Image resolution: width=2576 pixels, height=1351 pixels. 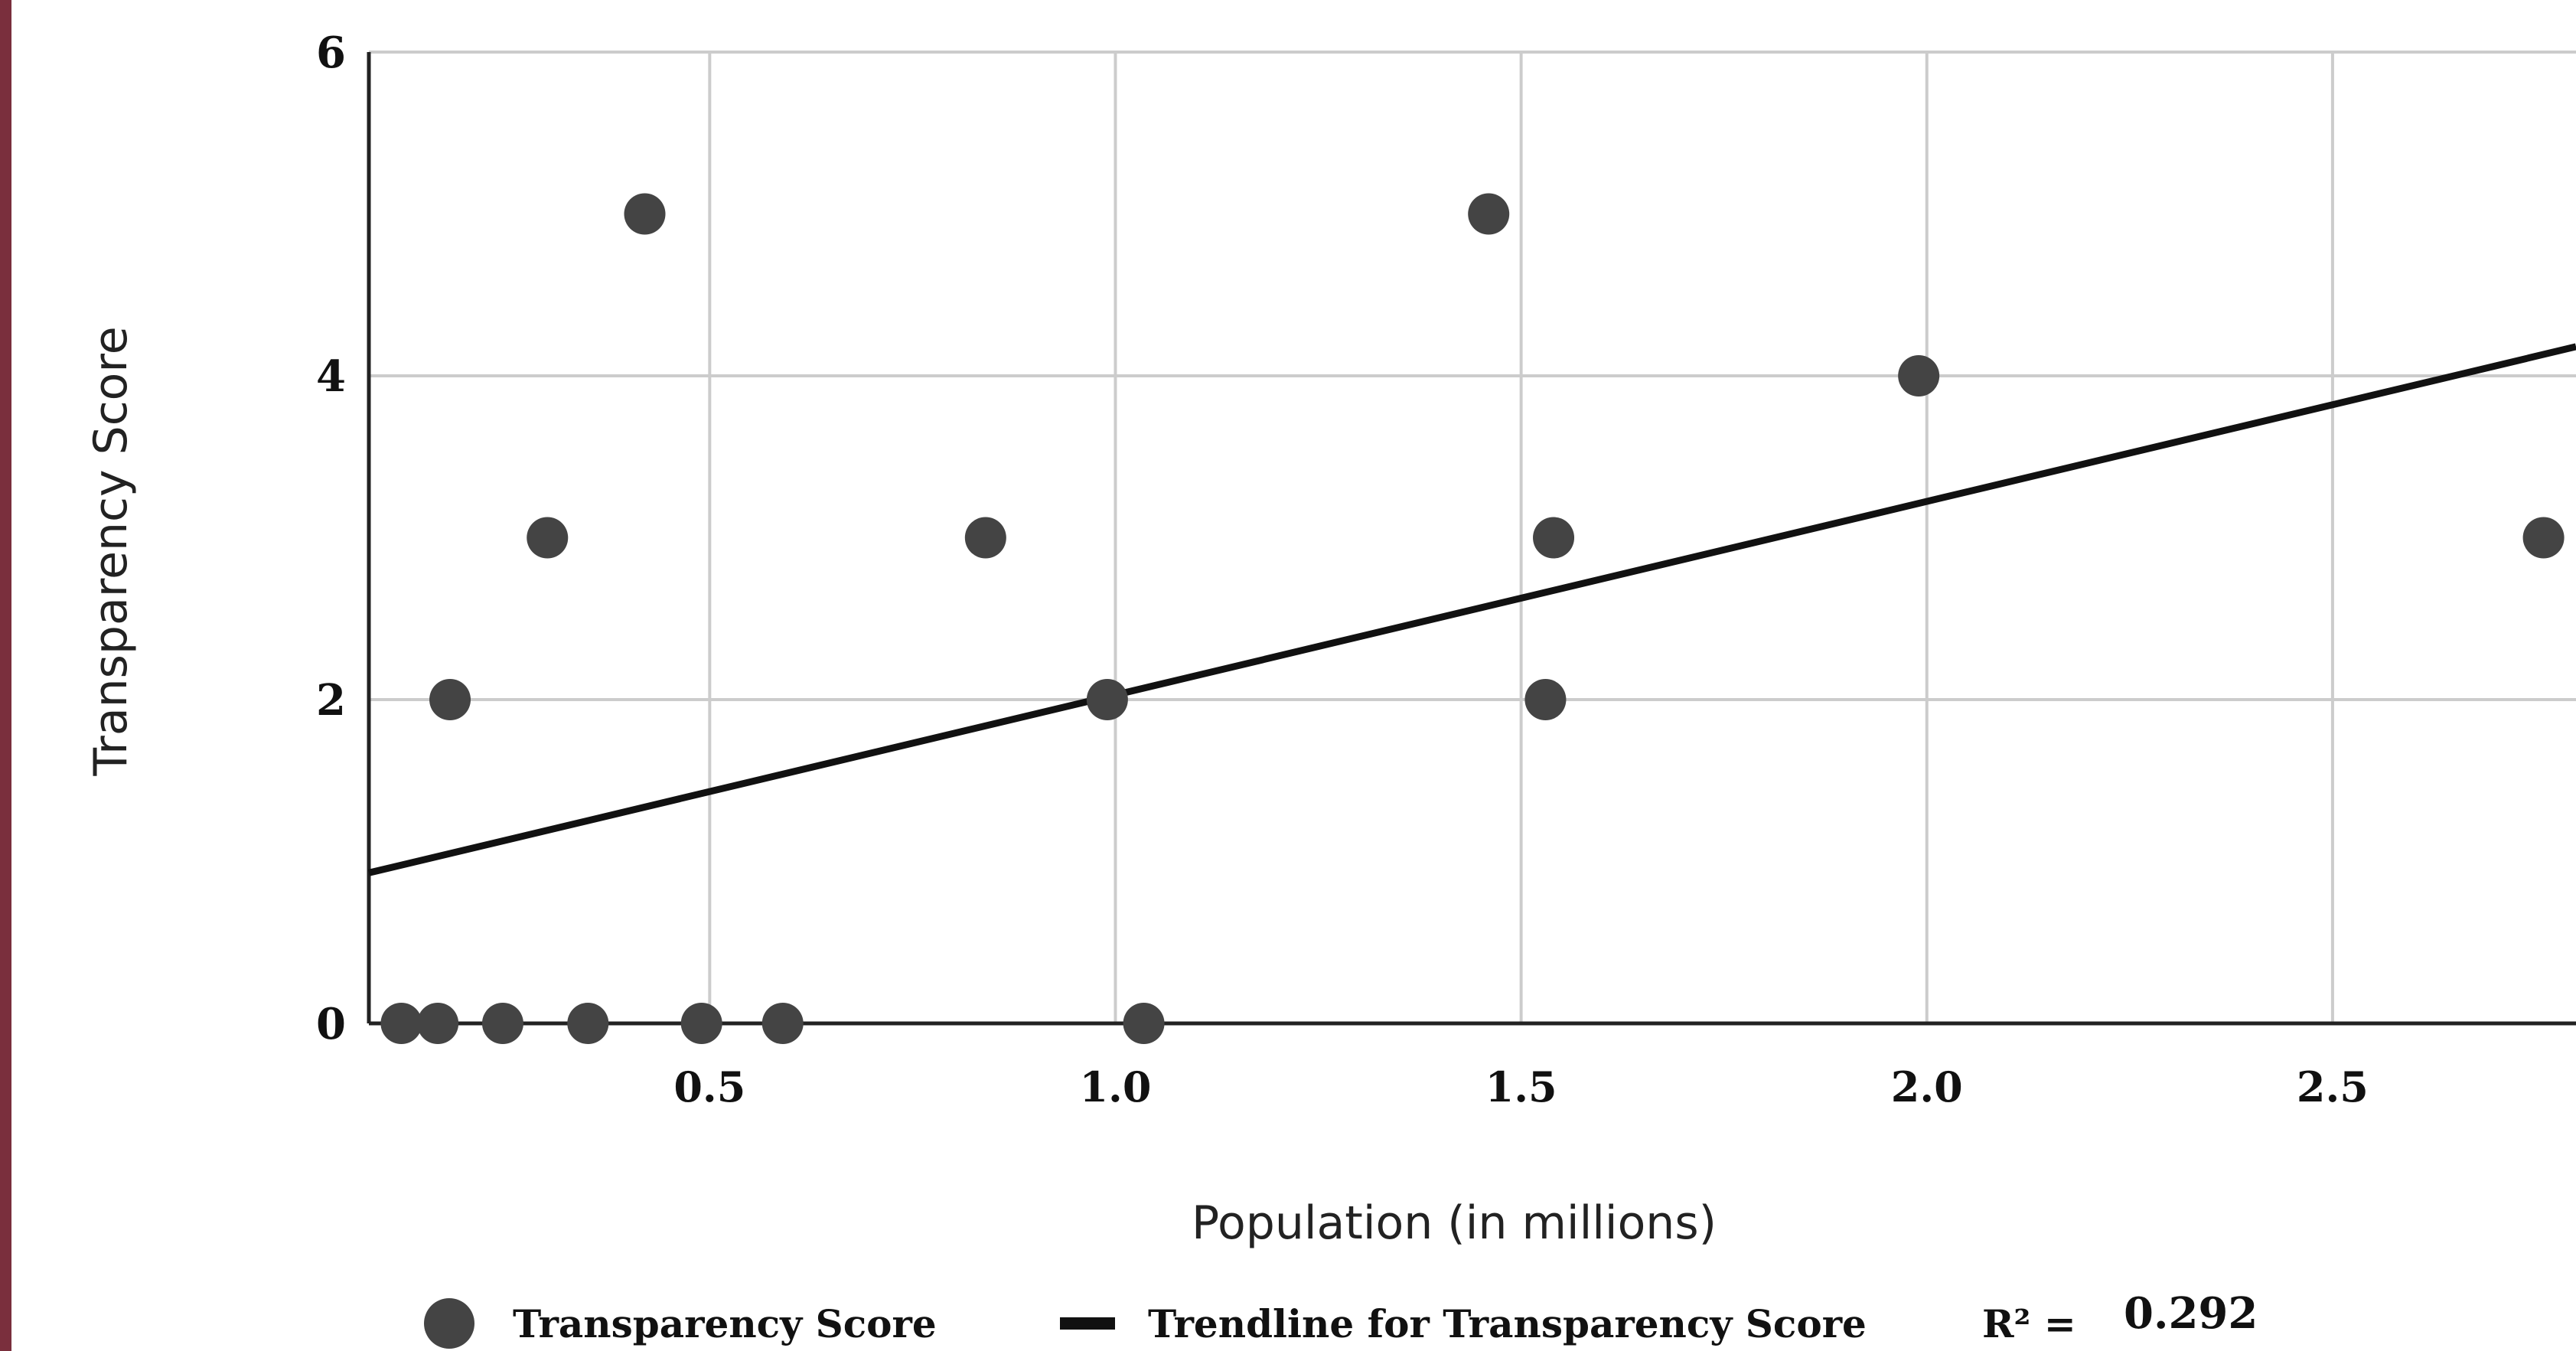 What do you see at coordinates (111, 551) in the screenshot?
I see `y-axis-title: Transparency Score` at bounding box center [111, 551].